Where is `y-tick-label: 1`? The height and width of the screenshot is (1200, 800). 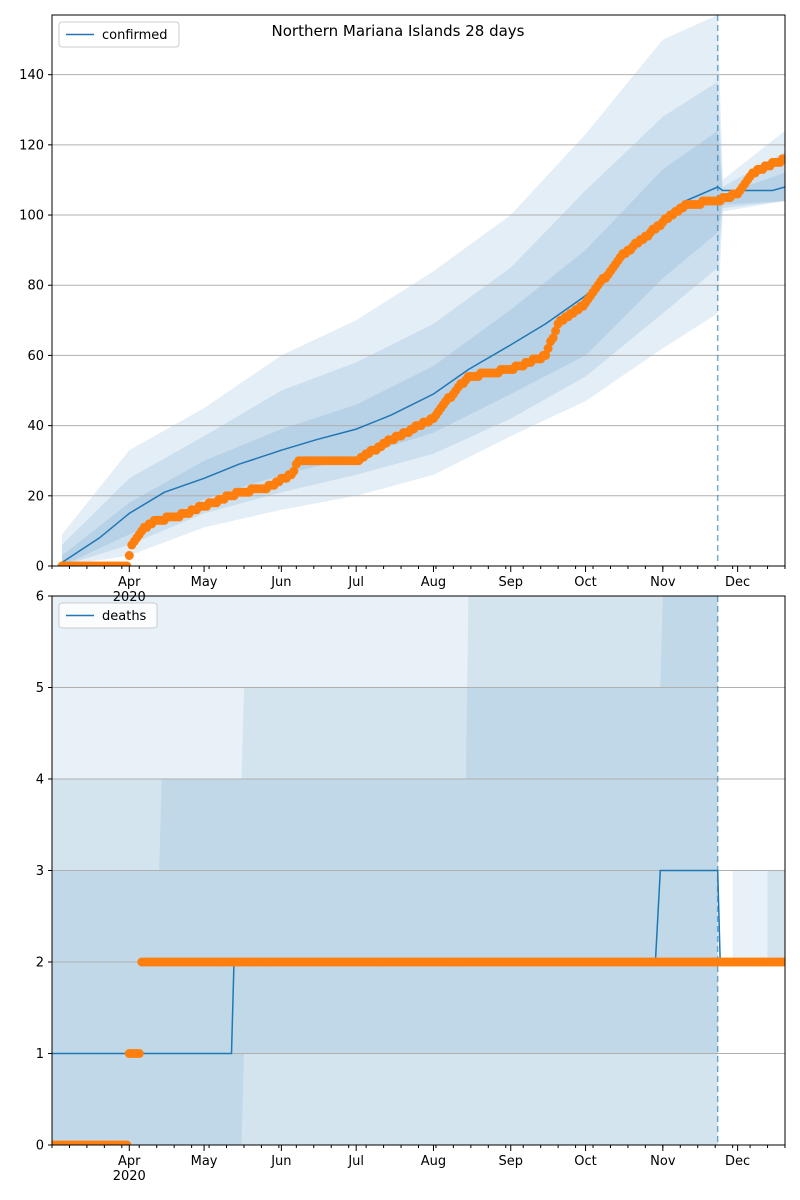 y-tick-label: 1 is located at coordinates (40, 1054).